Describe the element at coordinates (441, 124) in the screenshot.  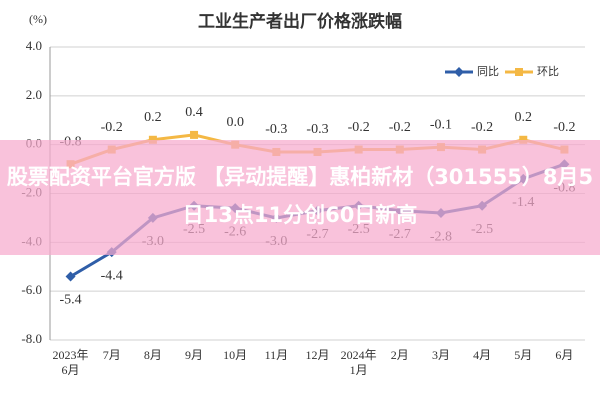
I see `data-label: -0.1` at that location.